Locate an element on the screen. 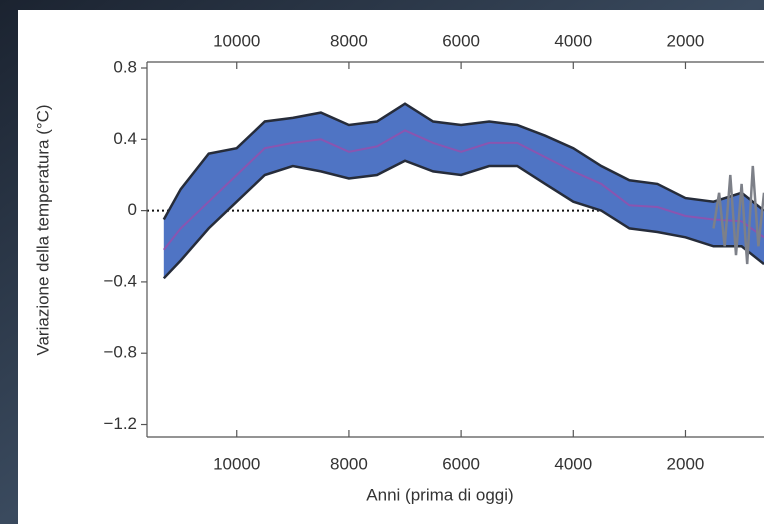 The image size is (764, 524). x-tick-label: 10000 is located at coordinates (236, 463).